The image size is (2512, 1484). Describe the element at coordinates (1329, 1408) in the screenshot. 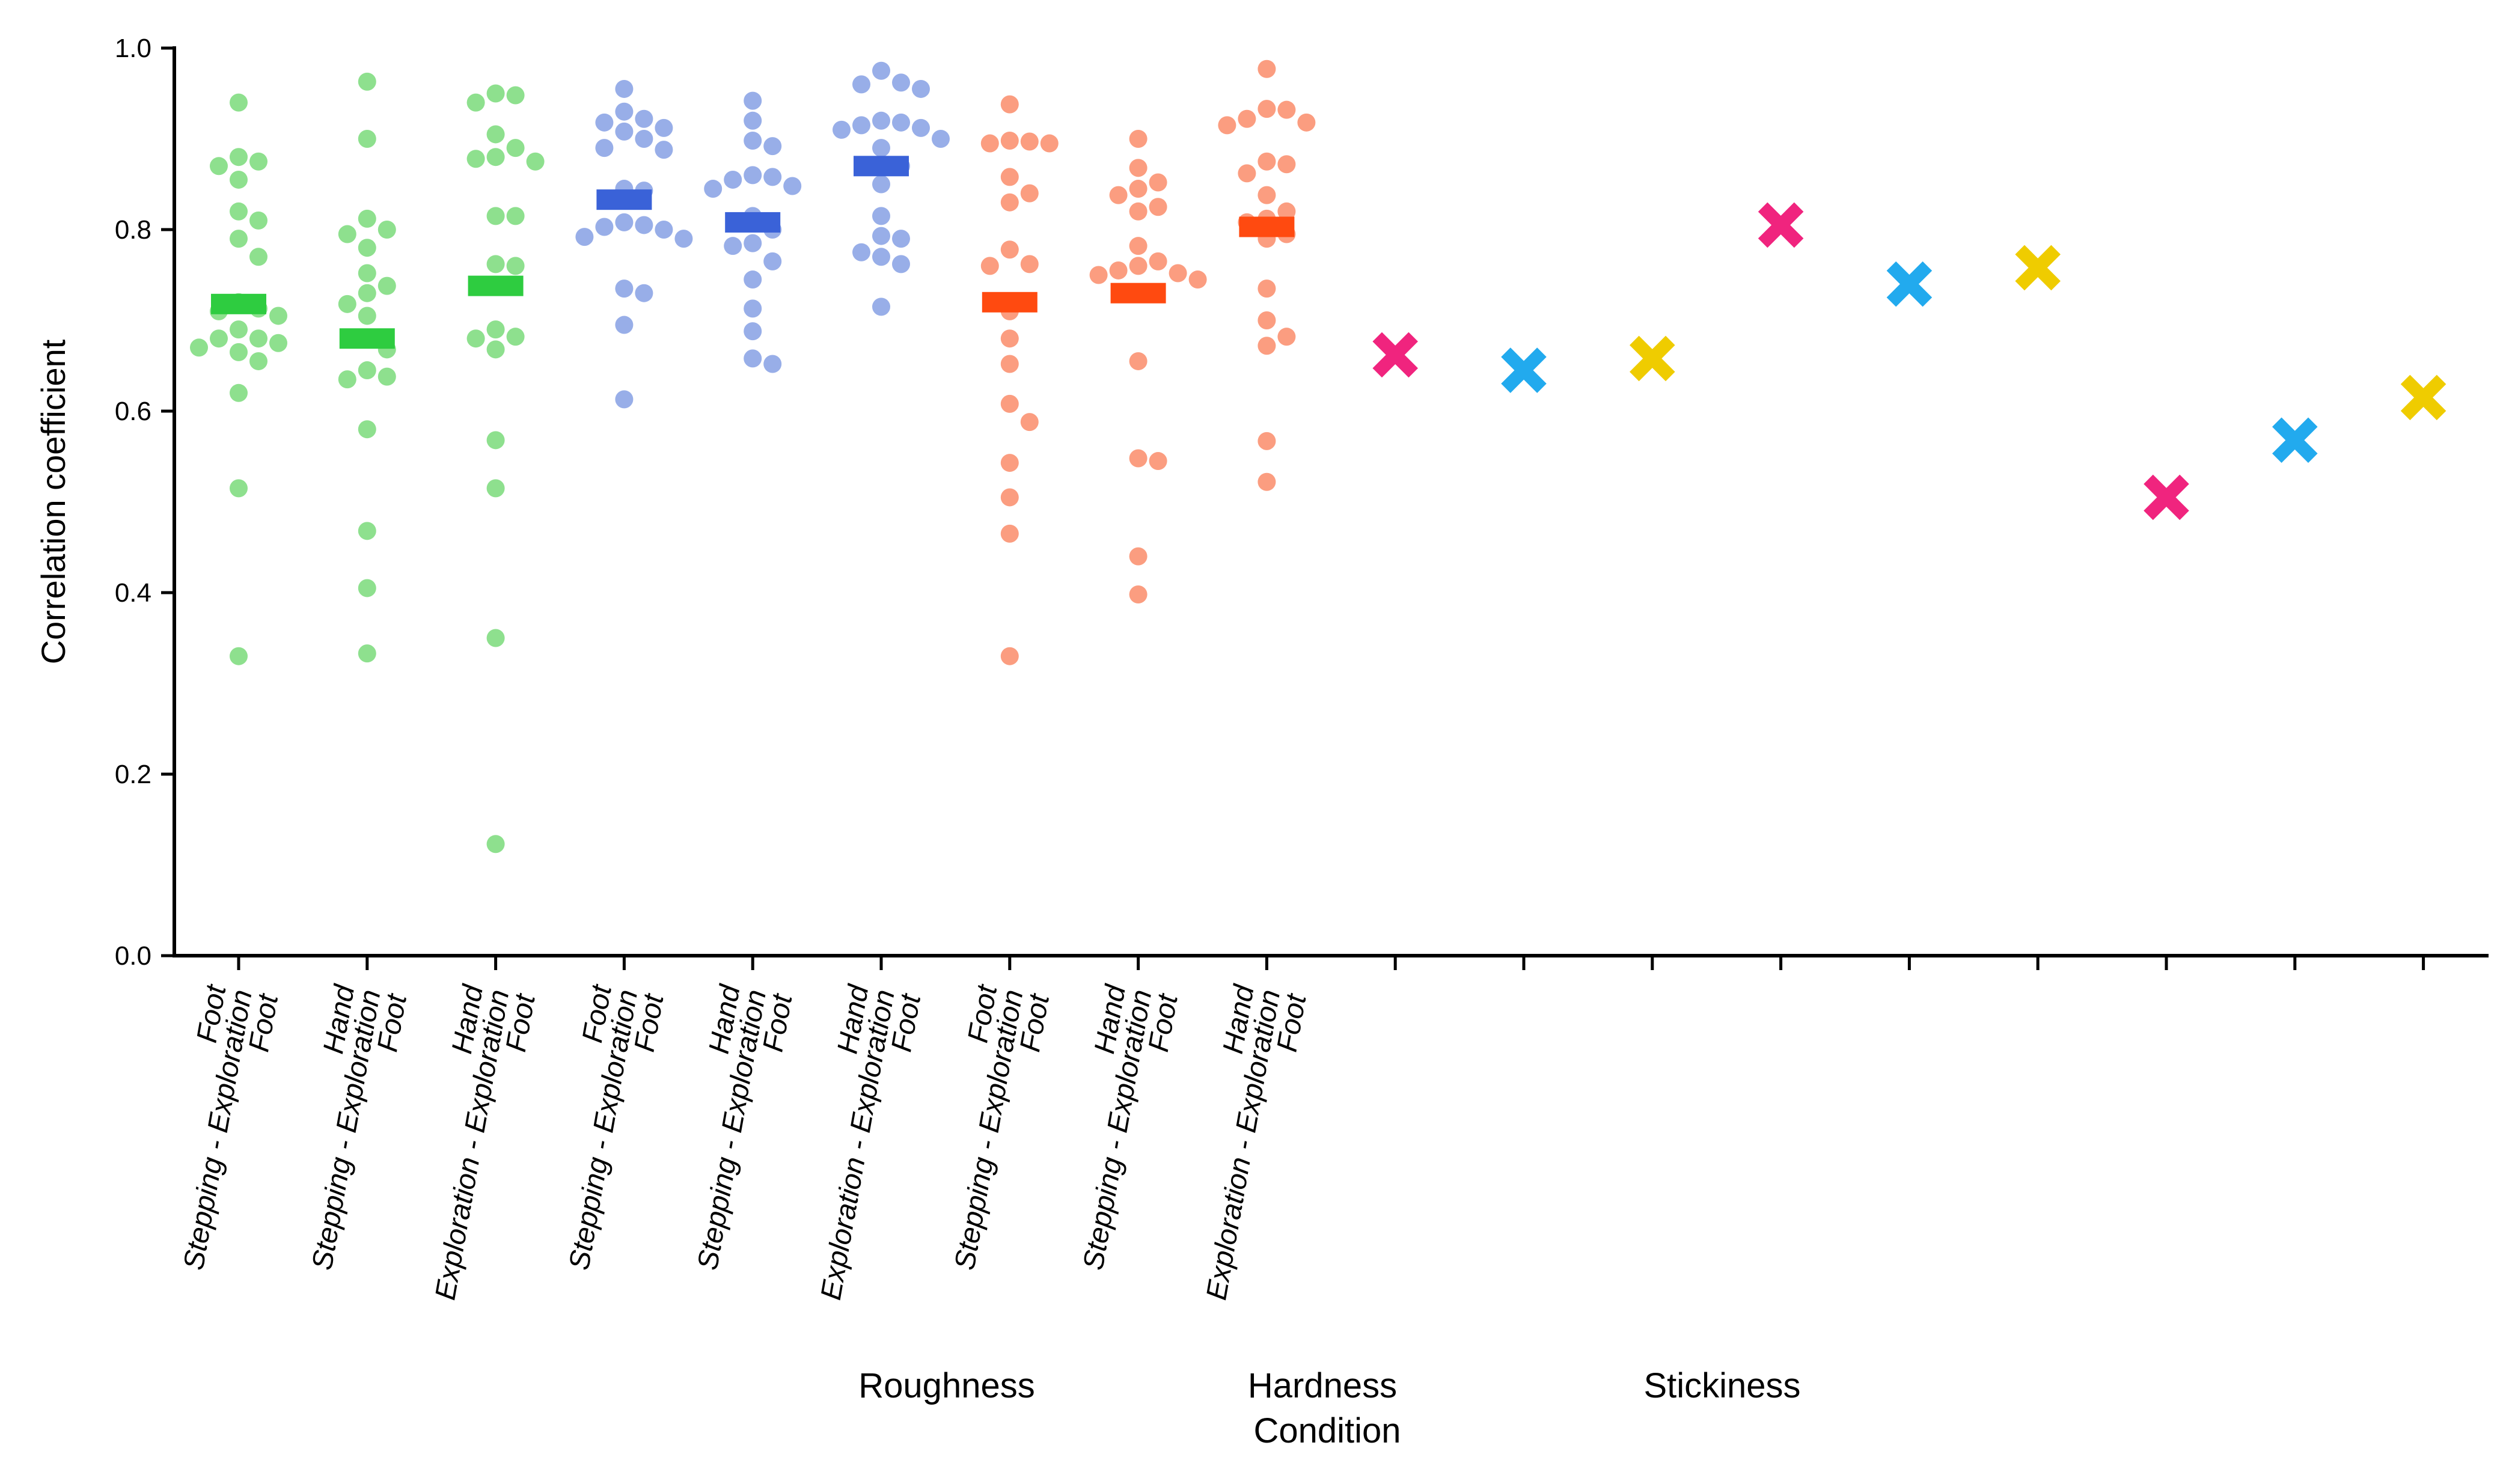

I see `group-labels: Roughness Hardness Stickiness Condition` at that location.